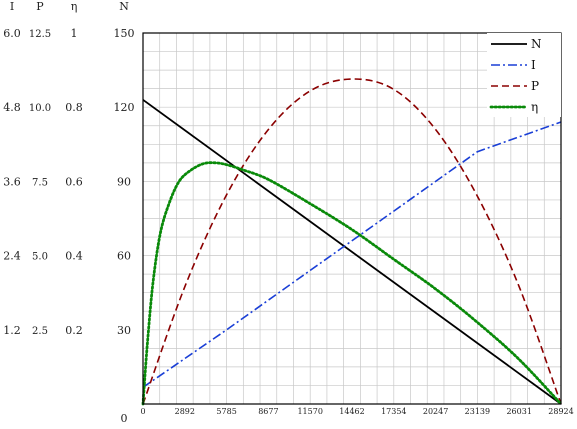 The height and width of the screenshot is (429, 577). Describe the element at coordinates (74, 107) in the screenshot. I see `y-tick-label-η-3: 0.8` at that location.